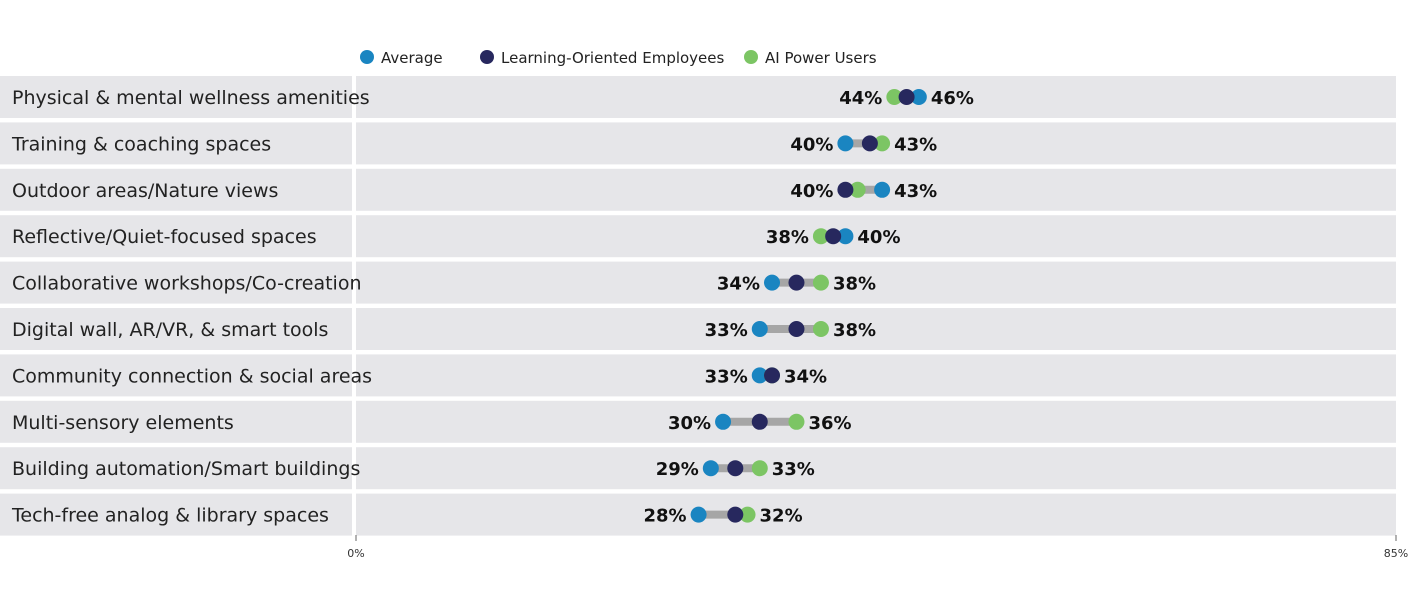 The height and width of the screenshot is (604, 1408). I want to click on row-training-coaching-spaces: Training & coaching spaces 40% 43%, so click(698, 143).